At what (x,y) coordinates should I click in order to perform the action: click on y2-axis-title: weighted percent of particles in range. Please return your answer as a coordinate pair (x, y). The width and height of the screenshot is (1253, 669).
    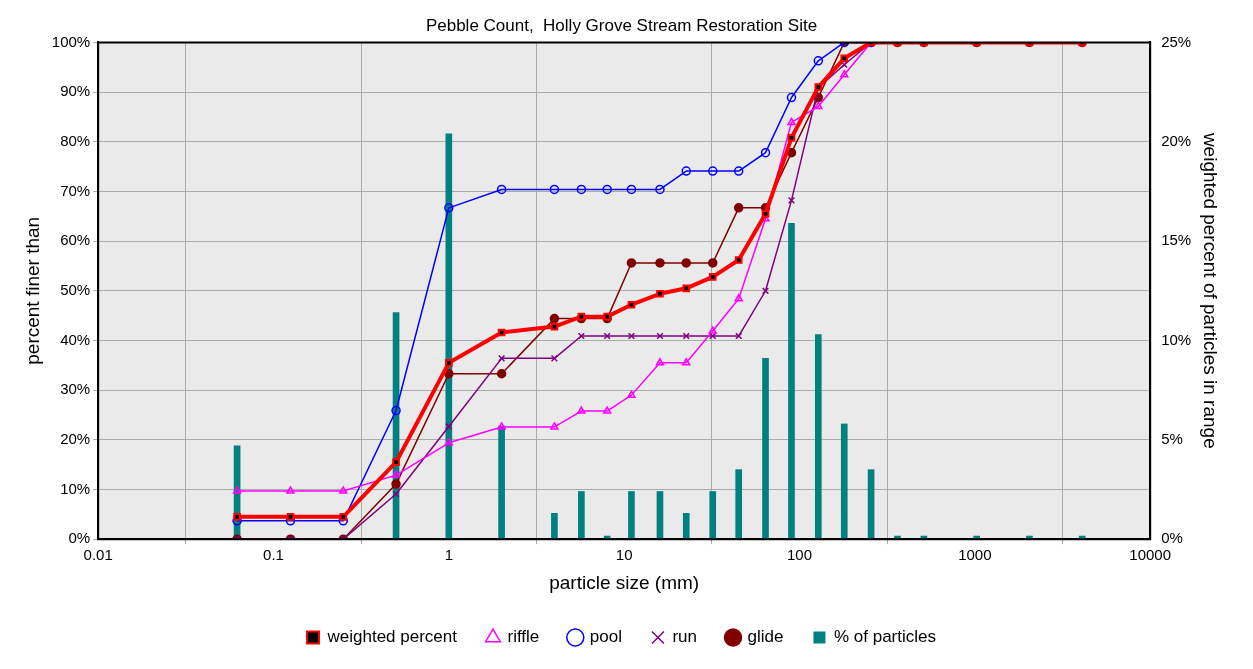
    Looking at the image, I should click on (1211, 290).